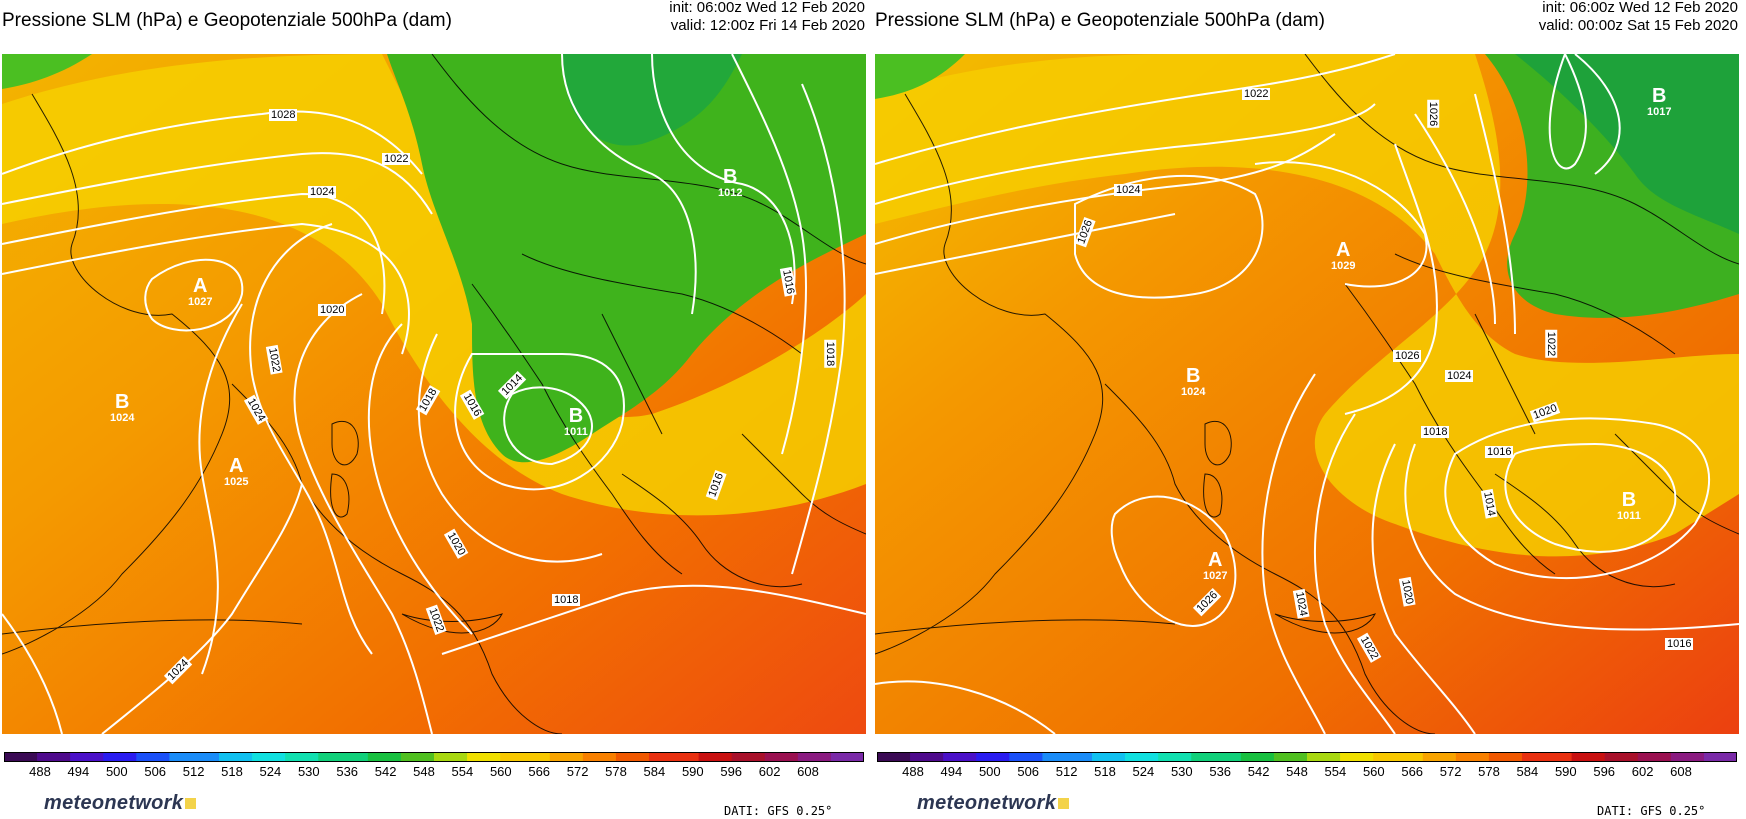 This screenshot has width=1746, height=819. What do you see at coordinates (332, 310) in the screenshot?
I see `isobar-label: 1020` at bounding box center [332, 310].